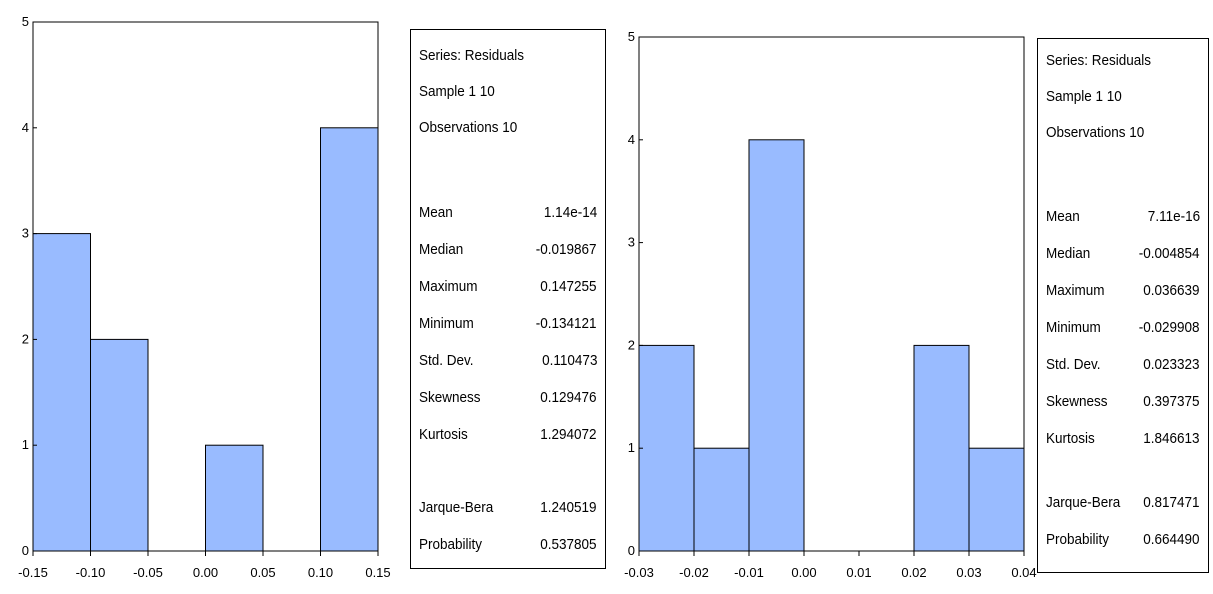 The width and height of the screenshot is (1213, 594). I want to click on x-tick-label: -0.02, so click(694, 572).